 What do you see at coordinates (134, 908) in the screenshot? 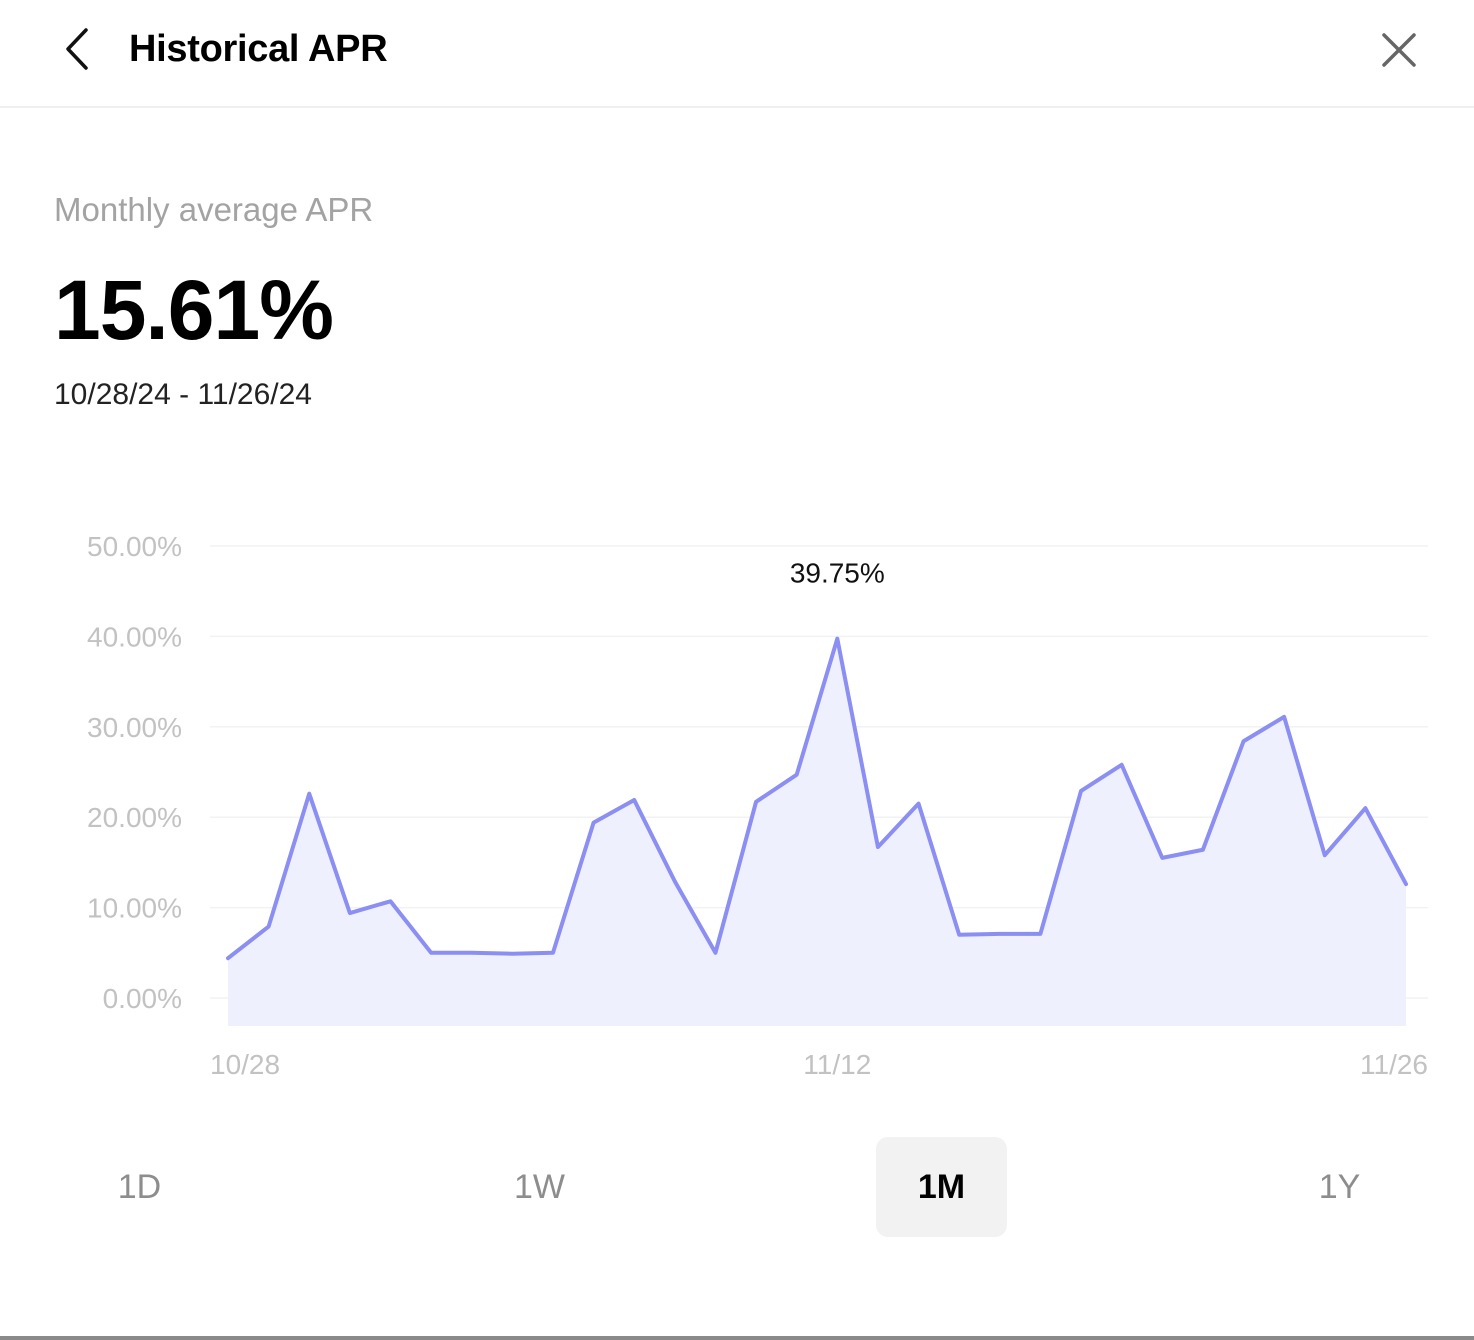
I see `y-tick-label: 10.00%` at bounding box center [134, 908].